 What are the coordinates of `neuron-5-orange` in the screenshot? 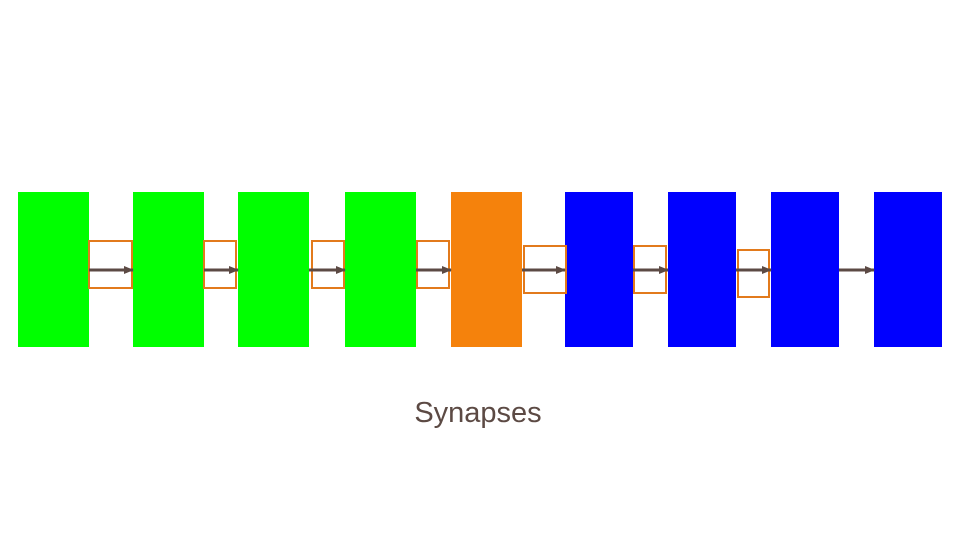 It's located at (486, 269).